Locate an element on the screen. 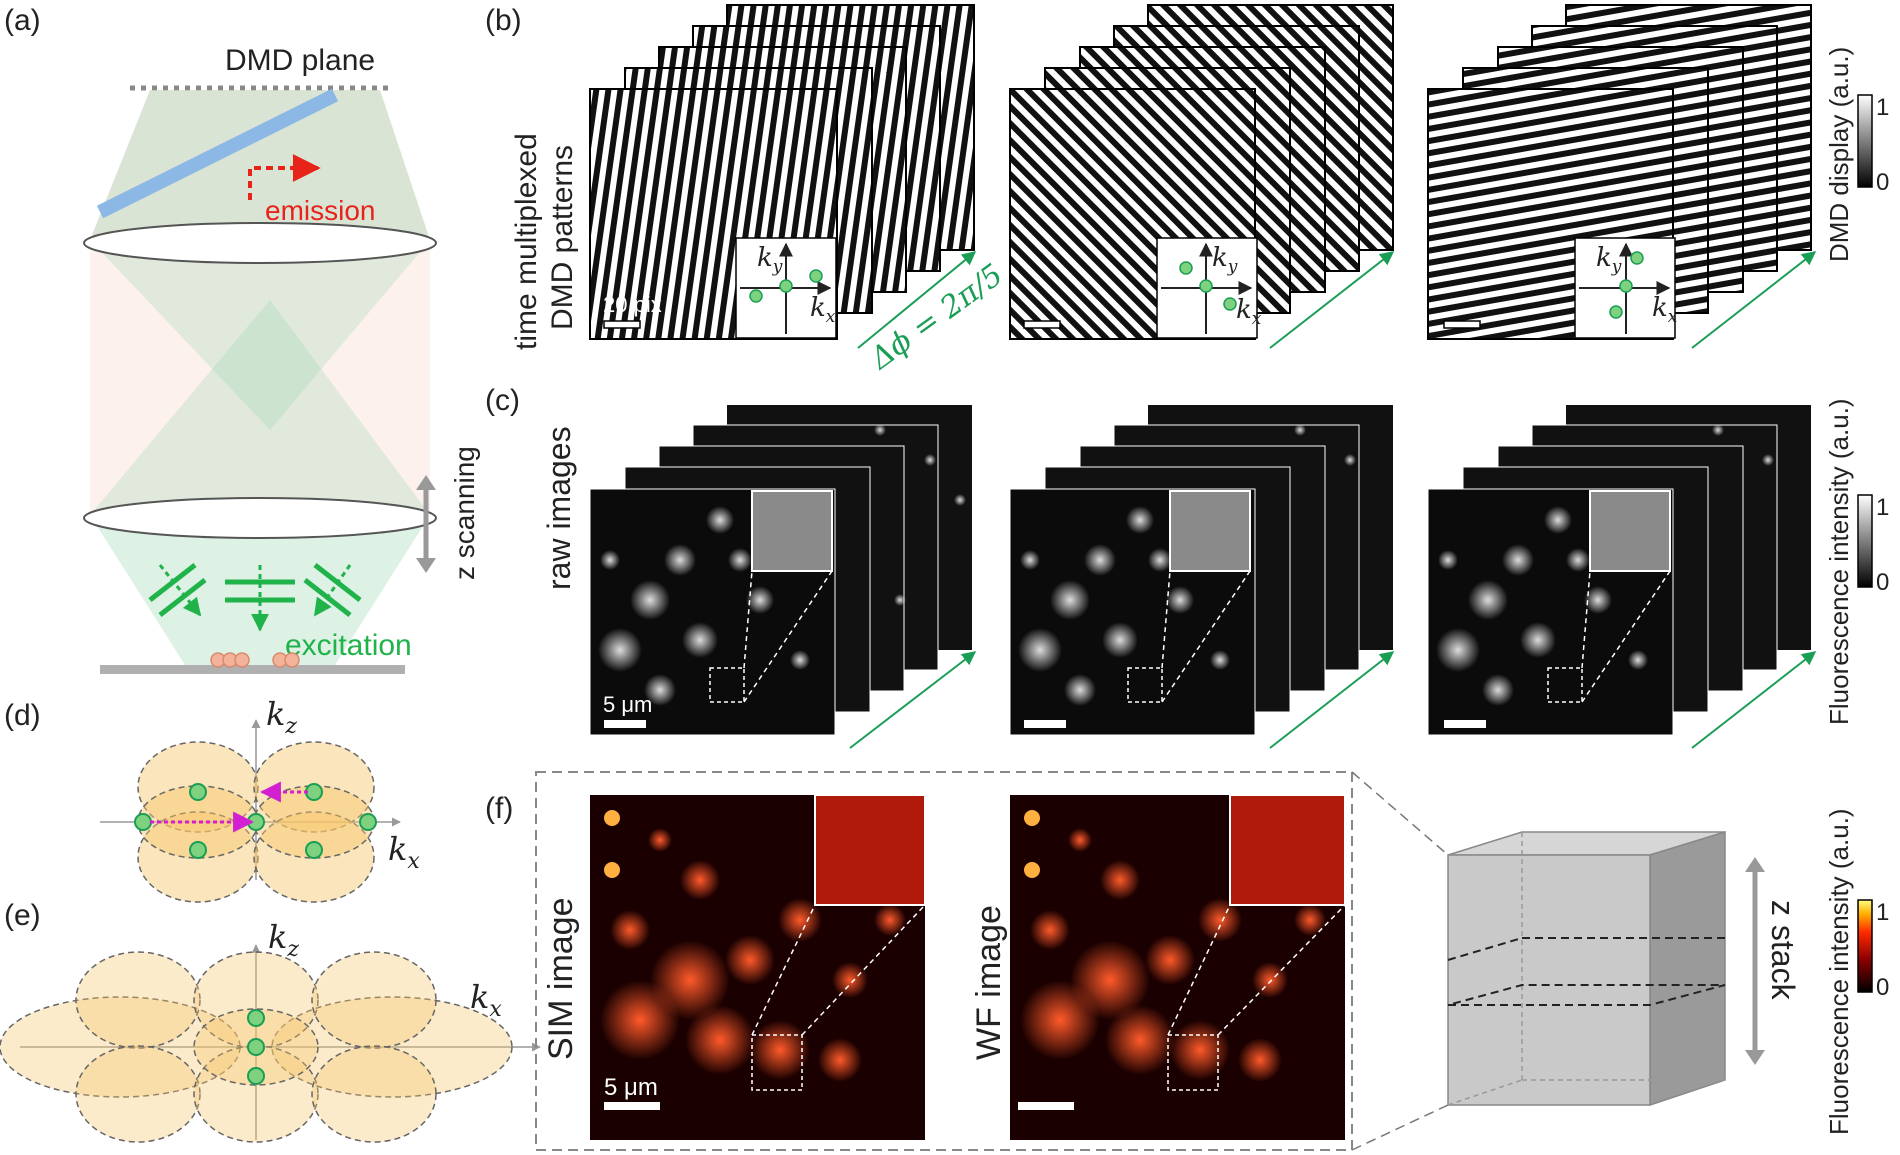 This screenshot has width=1900, height=1155. panel-c-letter: (c) is located at coordinates (502, 400).